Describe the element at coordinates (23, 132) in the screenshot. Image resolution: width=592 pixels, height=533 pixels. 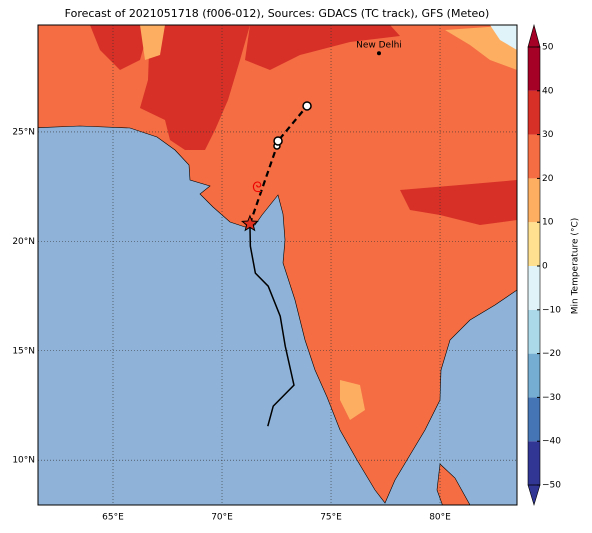
I see `y-tick-label: 25°N` at that location.